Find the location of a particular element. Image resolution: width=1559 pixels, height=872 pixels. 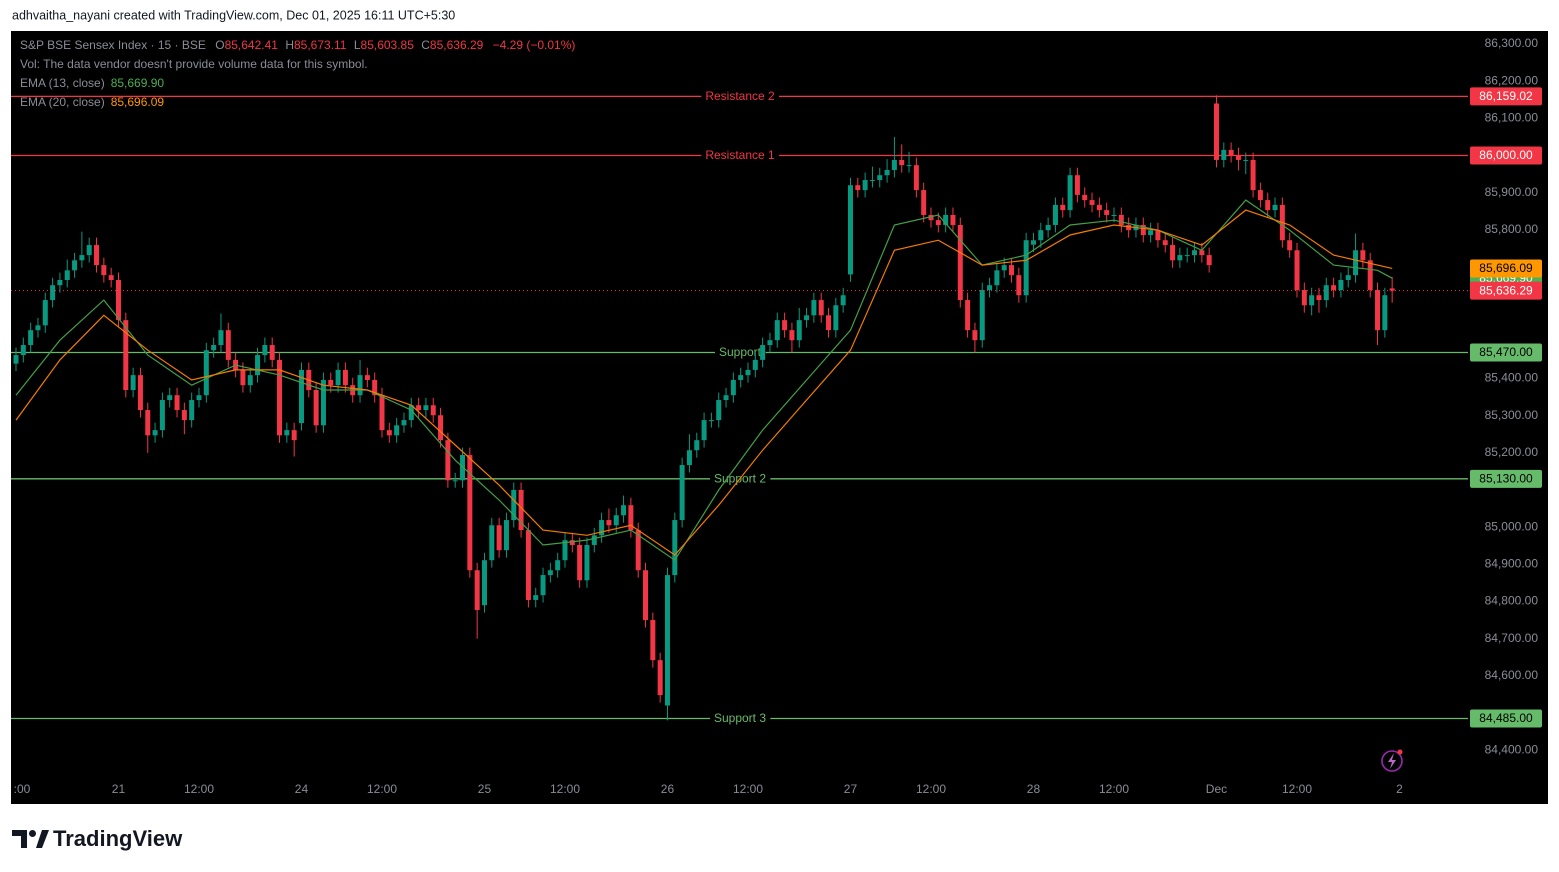

legend-value: 85,696.09 is located at coordinates (138, 102).